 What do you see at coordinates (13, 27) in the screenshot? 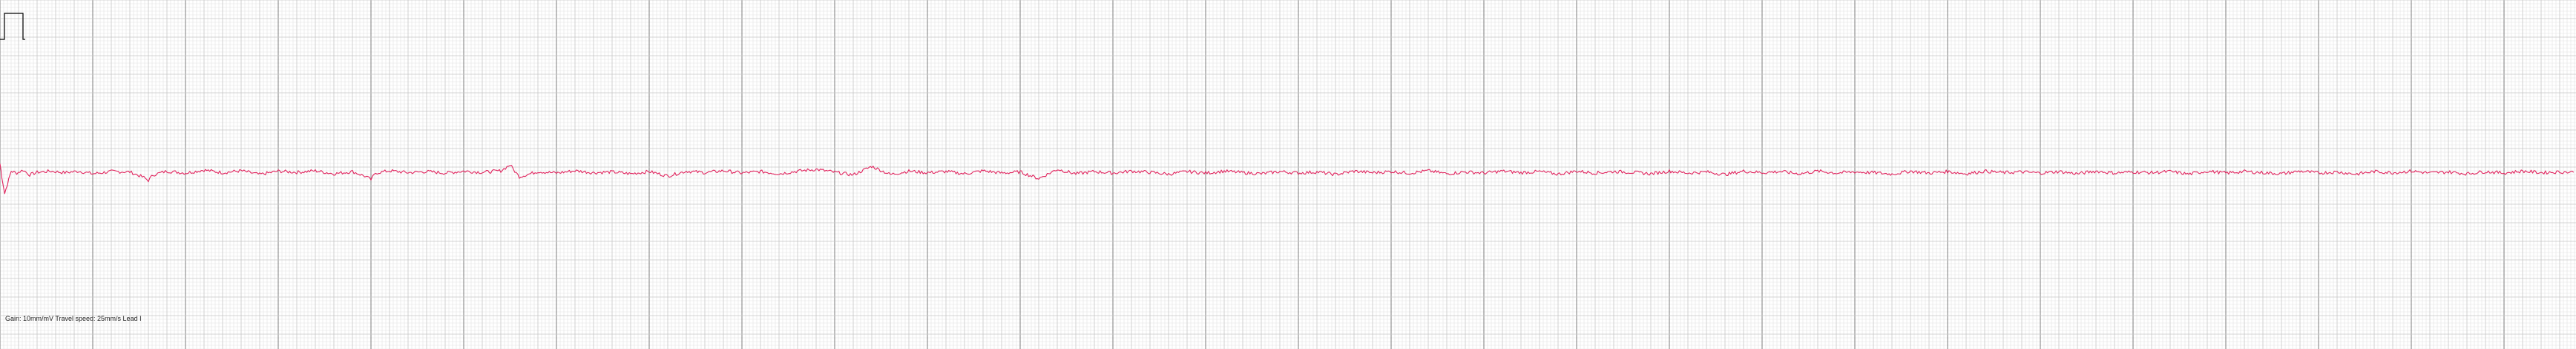
I see `calibration-pulse` at bounding box center [13, 27].